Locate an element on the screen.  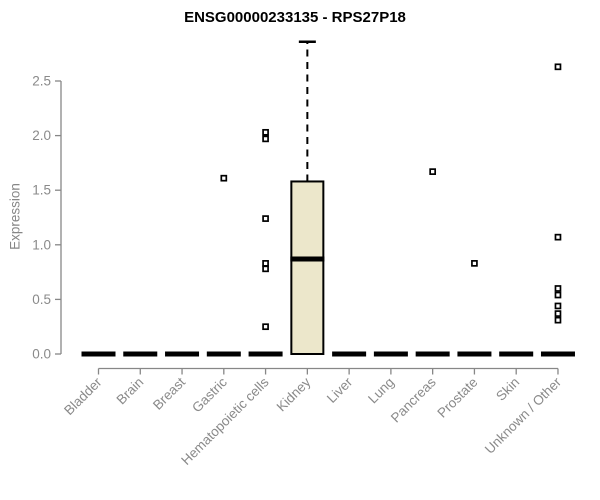
x-tick-label: Liver is located at coordinates (340, 390).